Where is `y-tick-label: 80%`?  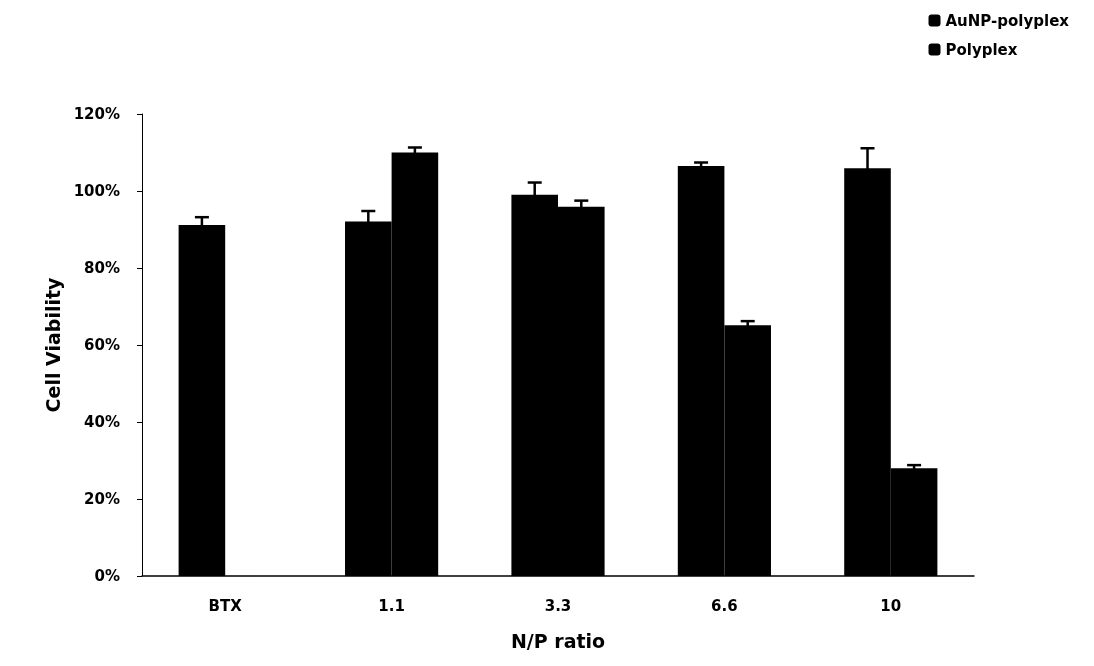
y-tick-label: 80% is located at coordinates (102, 268).